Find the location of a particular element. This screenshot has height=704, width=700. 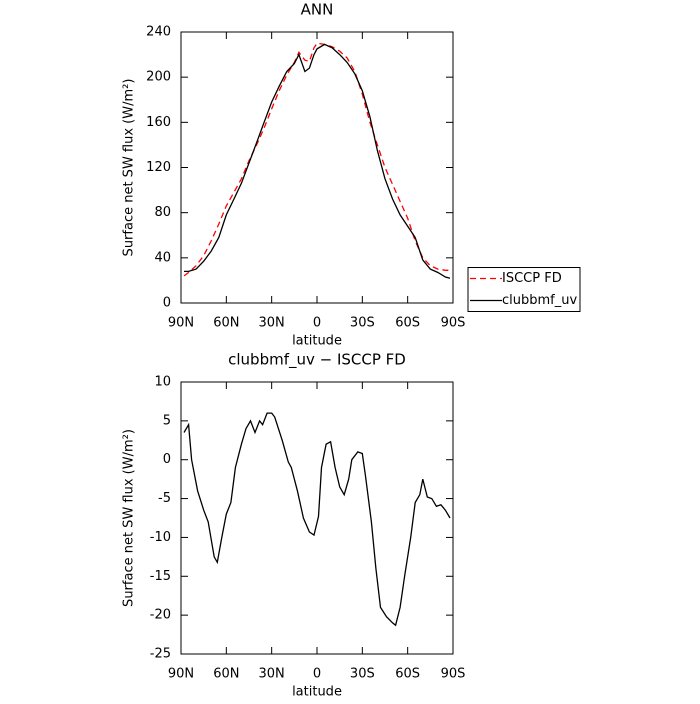

chart-title: clubbmf_uv − ISCCP FD is located at coordinates (317, 360).